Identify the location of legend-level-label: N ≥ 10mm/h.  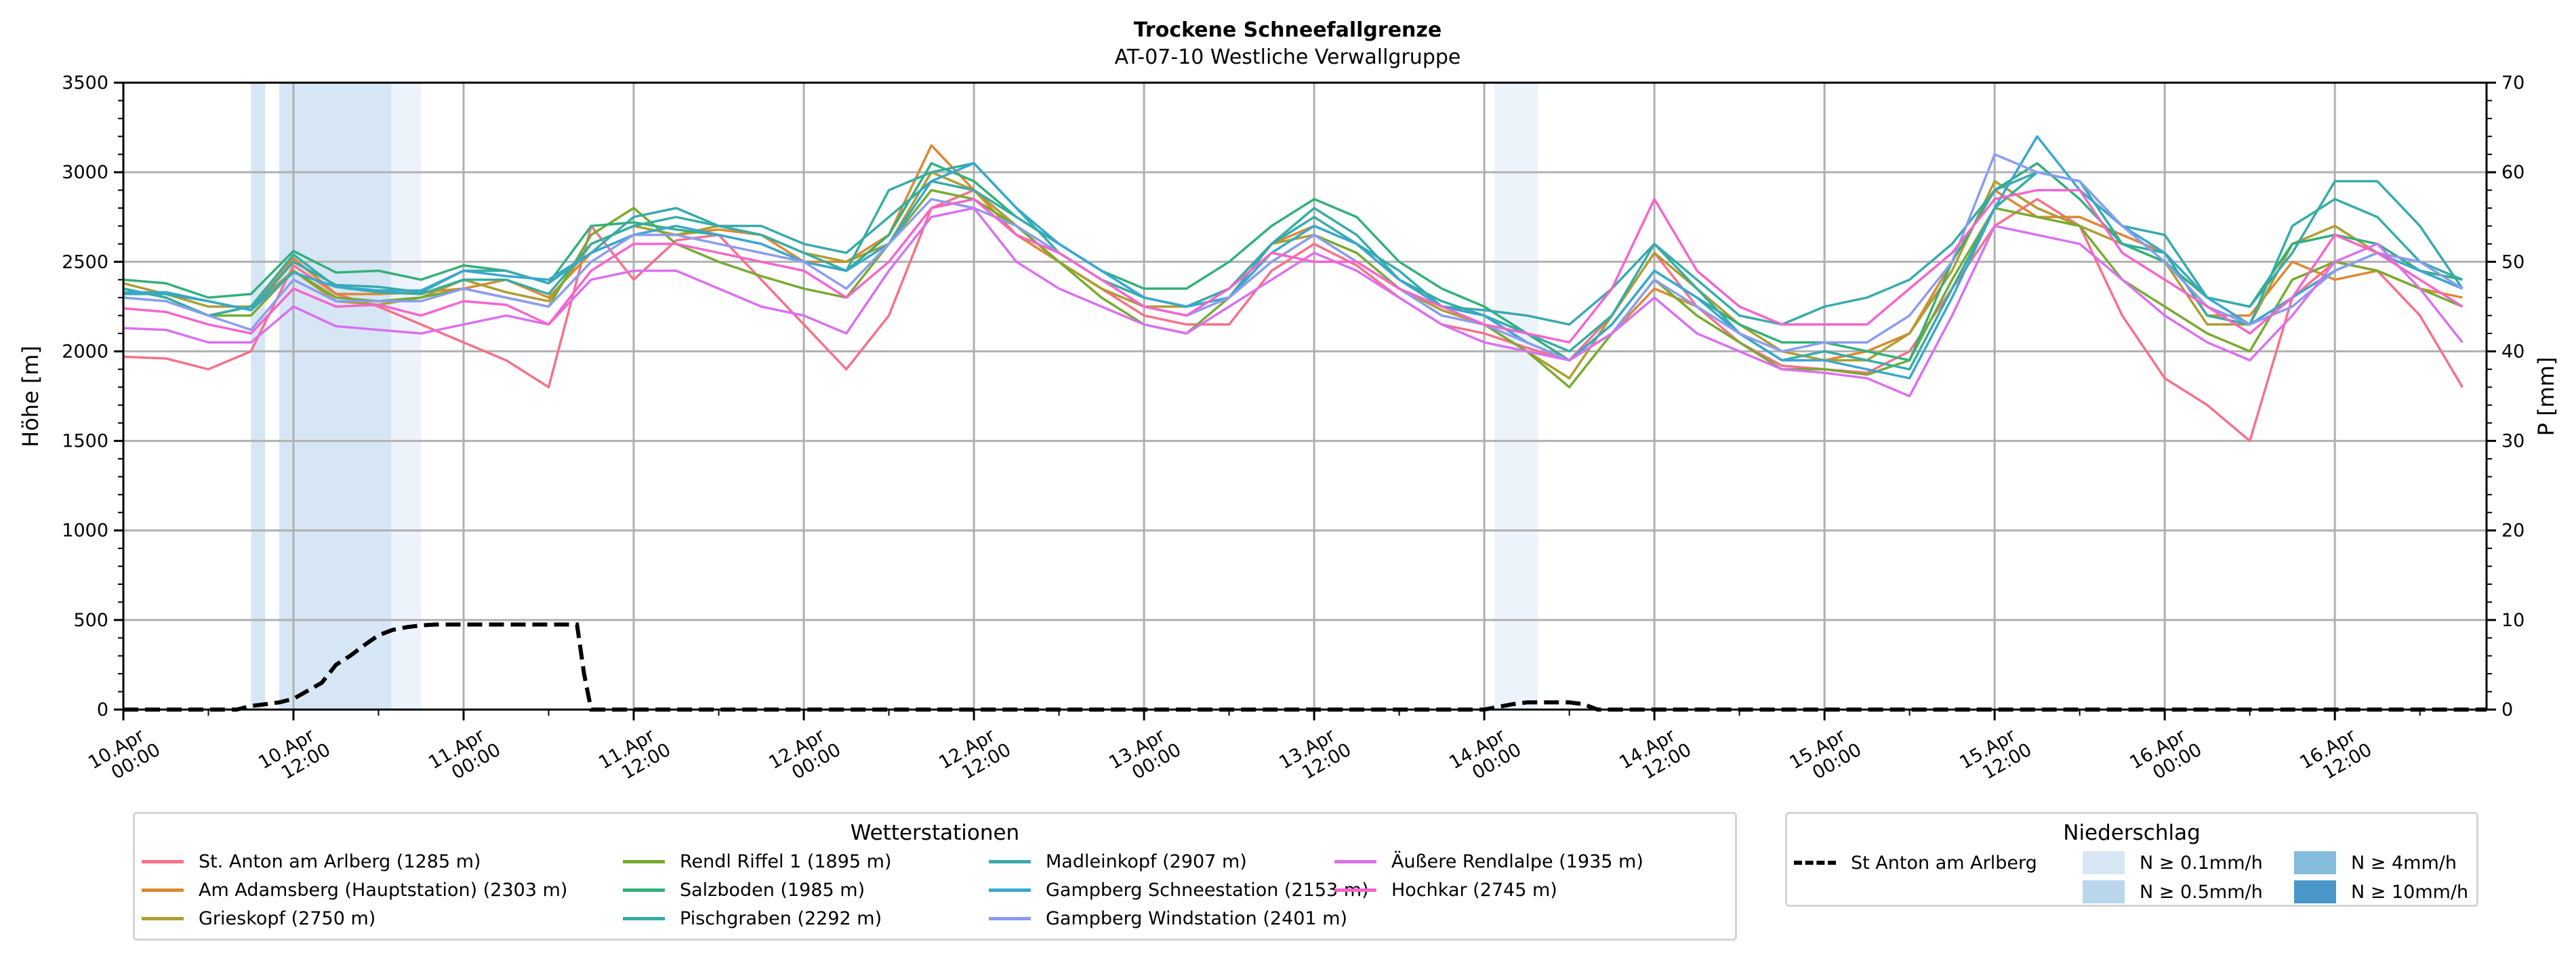
(2410, 892).